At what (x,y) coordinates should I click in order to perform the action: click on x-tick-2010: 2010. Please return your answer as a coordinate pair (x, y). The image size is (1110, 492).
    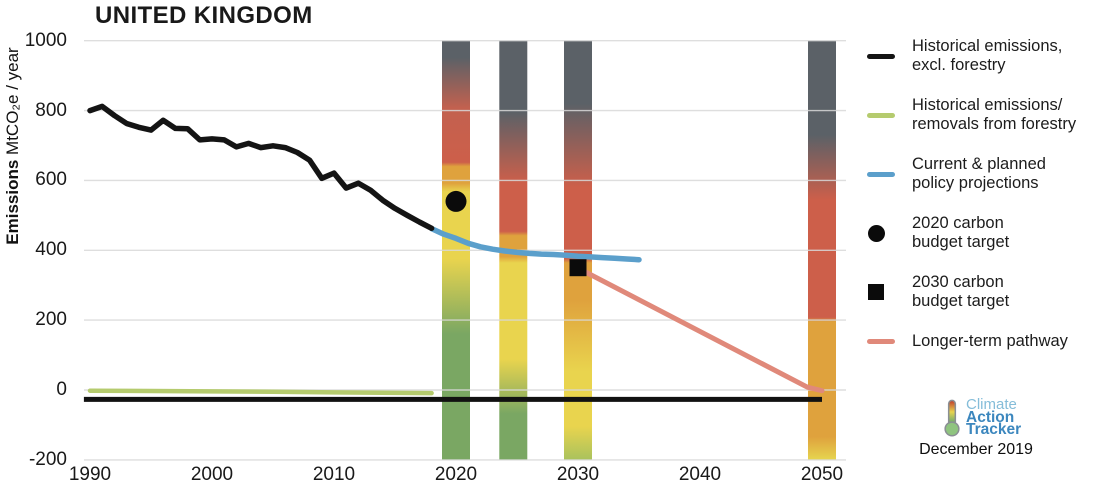
    Looking at the image, I should click on (334, 474).